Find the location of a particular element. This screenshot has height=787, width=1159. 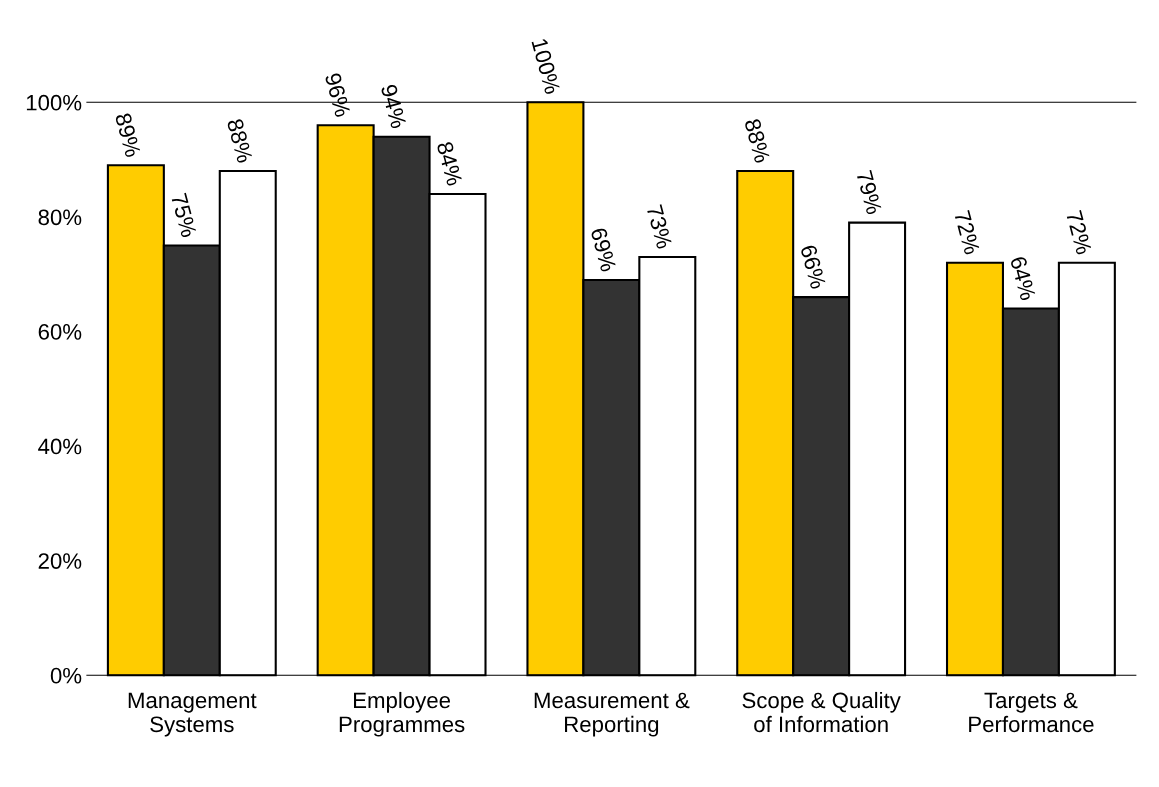

data-label: 75% is located at coordinates (183, 215).